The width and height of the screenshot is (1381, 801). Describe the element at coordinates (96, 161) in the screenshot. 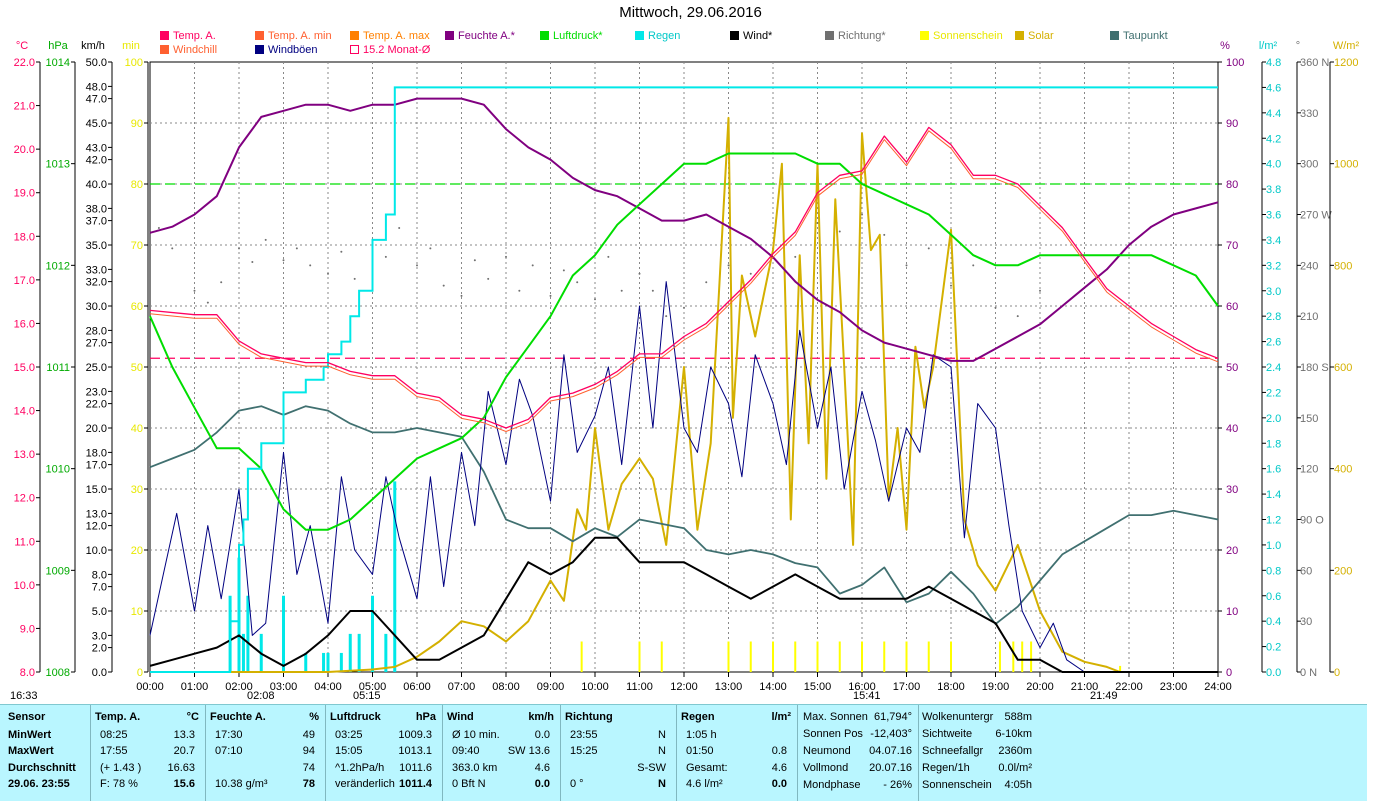

I see `wind-tick-label: 42.0` at that location.